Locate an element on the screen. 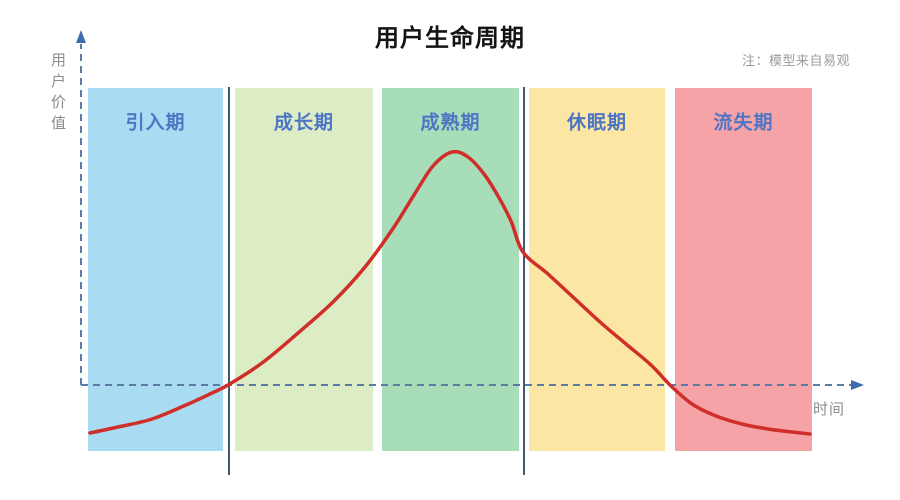  x-axis-label: 时间 is located at coordinates (829, 409).